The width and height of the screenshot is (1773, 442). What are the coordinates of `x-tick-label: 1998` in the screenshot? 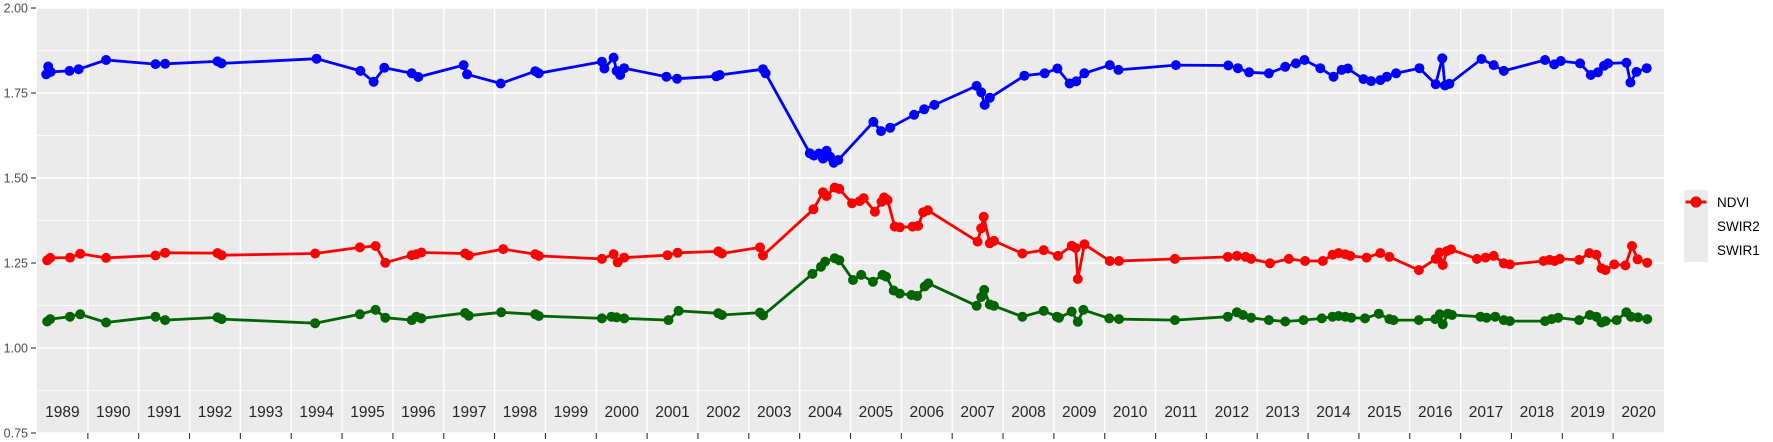 It's located at (520, 412).